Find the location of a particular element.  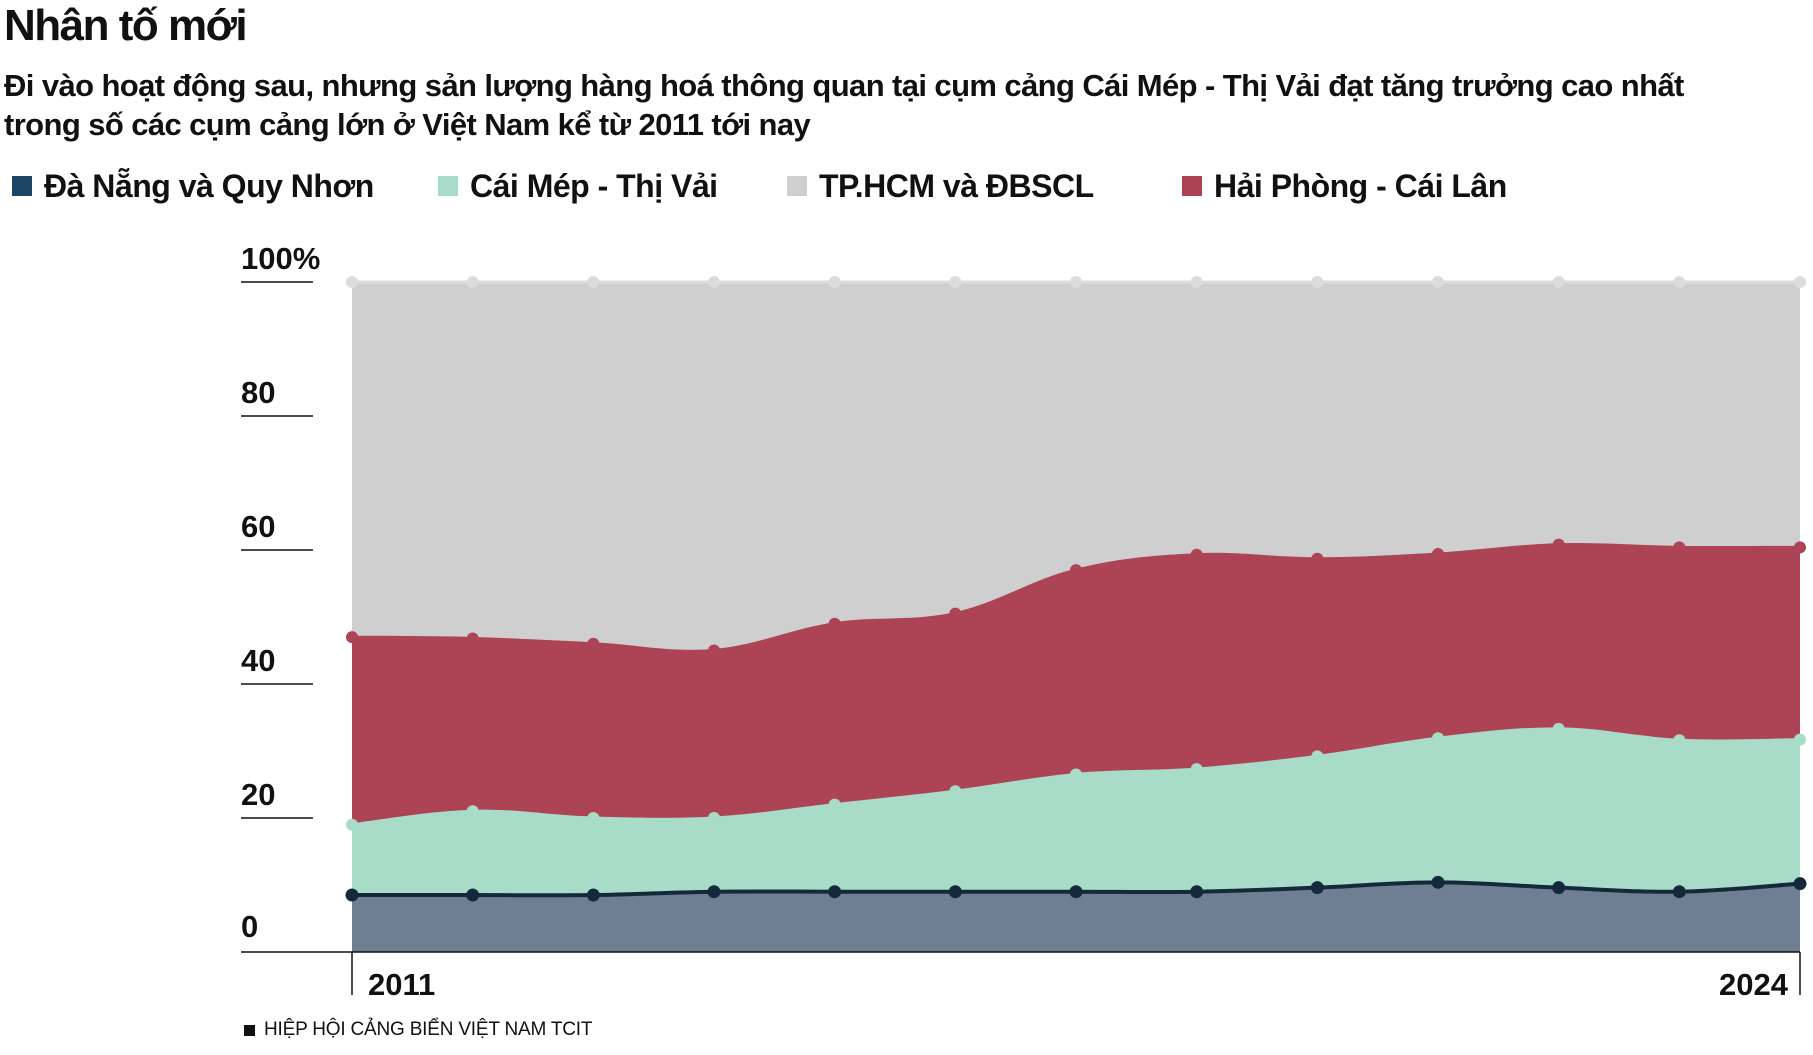

y-tick-label: 100% is located at coordinates (280, 258).